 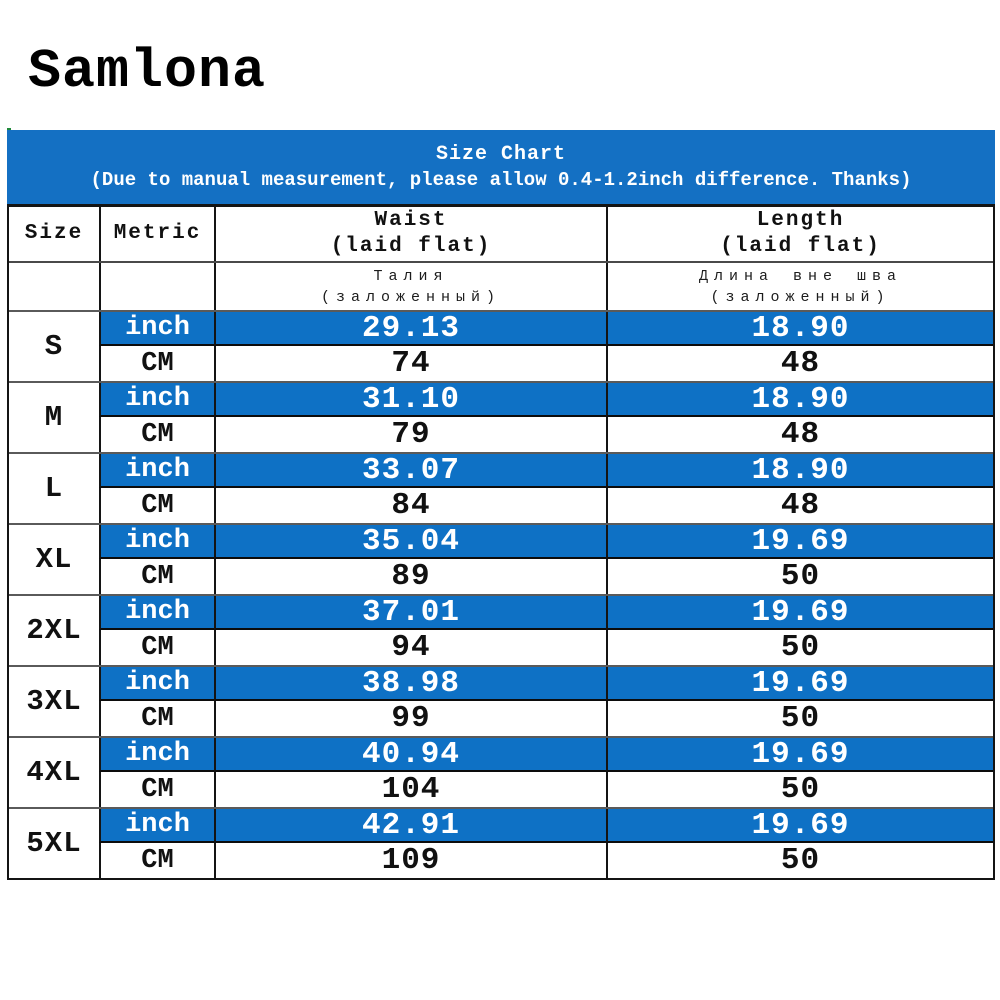 What do you see at coordinates (410, 234) in the screenshot?
I see `header-waist: Waist (laid flat)` at bounding box center [410, 234].